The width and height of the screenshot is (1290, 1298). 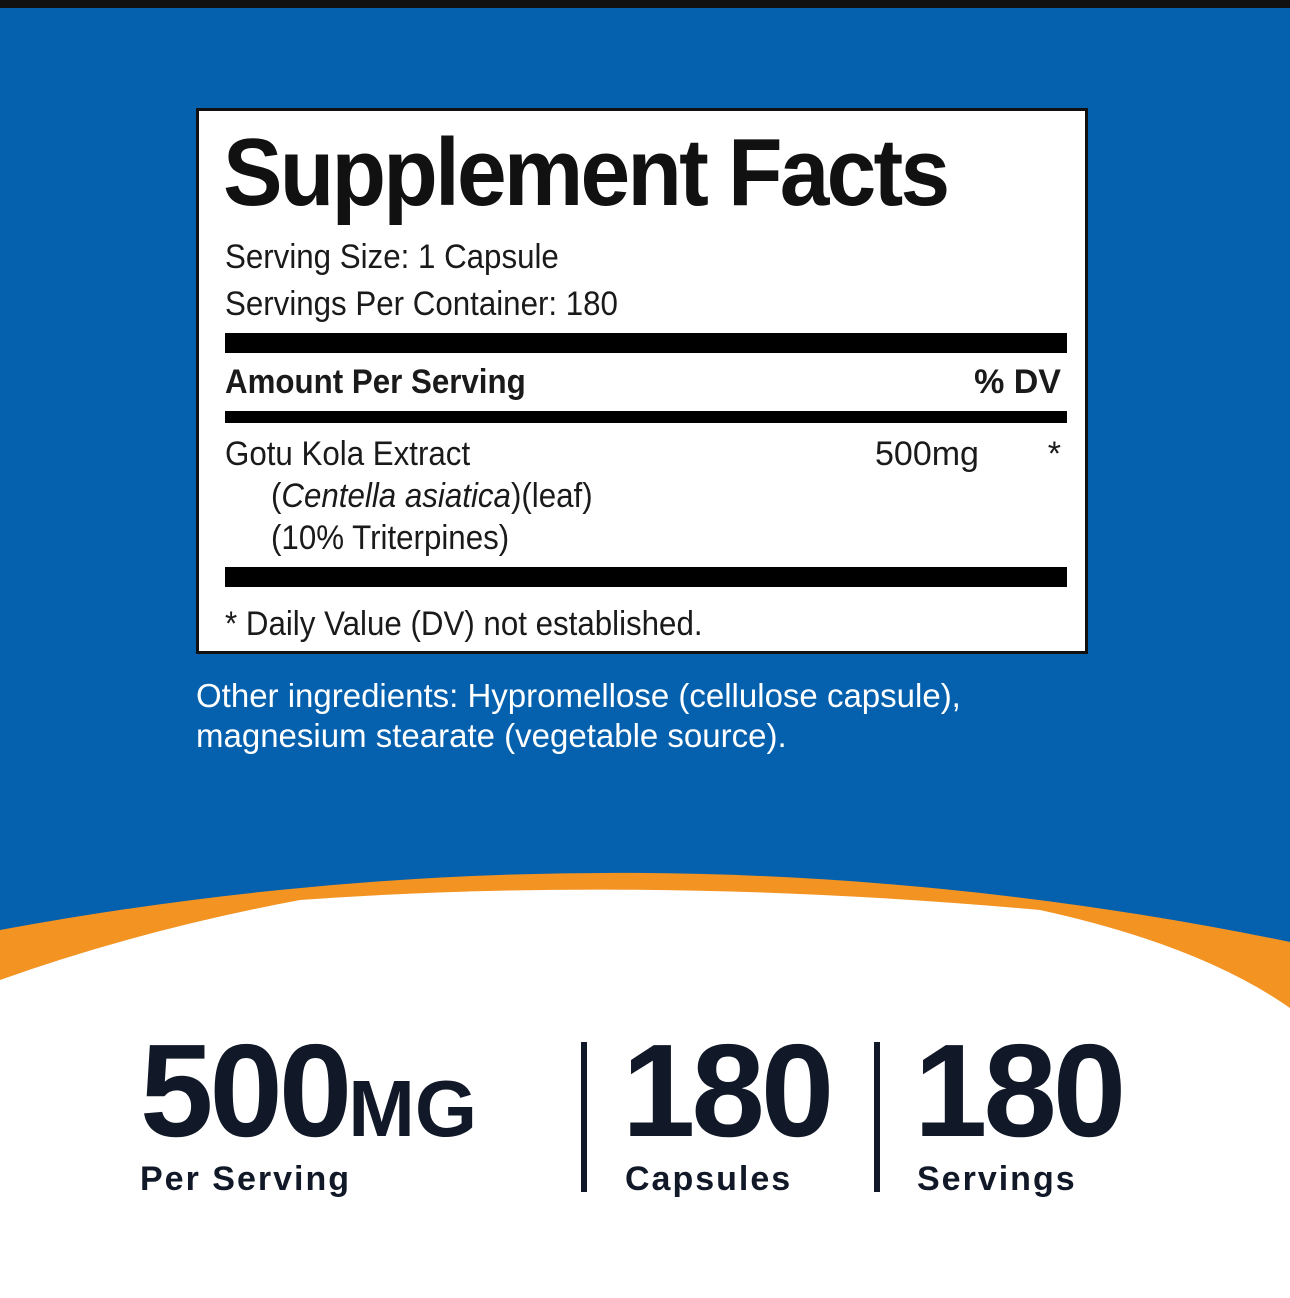 I want to click on stat-servings-label: Servings, so click(x=997, y=1179).